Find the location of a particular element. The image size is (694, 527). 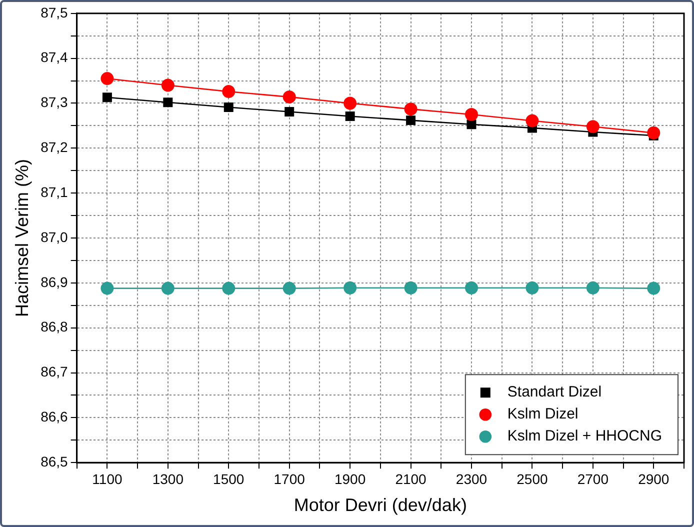

x-tick-label: 1300 is located at coordinates (168, 478).